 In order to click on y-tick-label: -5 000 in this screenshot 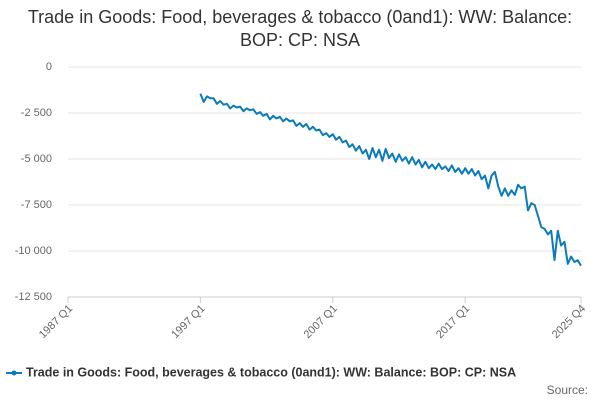, I will do `click(36, 159)`.